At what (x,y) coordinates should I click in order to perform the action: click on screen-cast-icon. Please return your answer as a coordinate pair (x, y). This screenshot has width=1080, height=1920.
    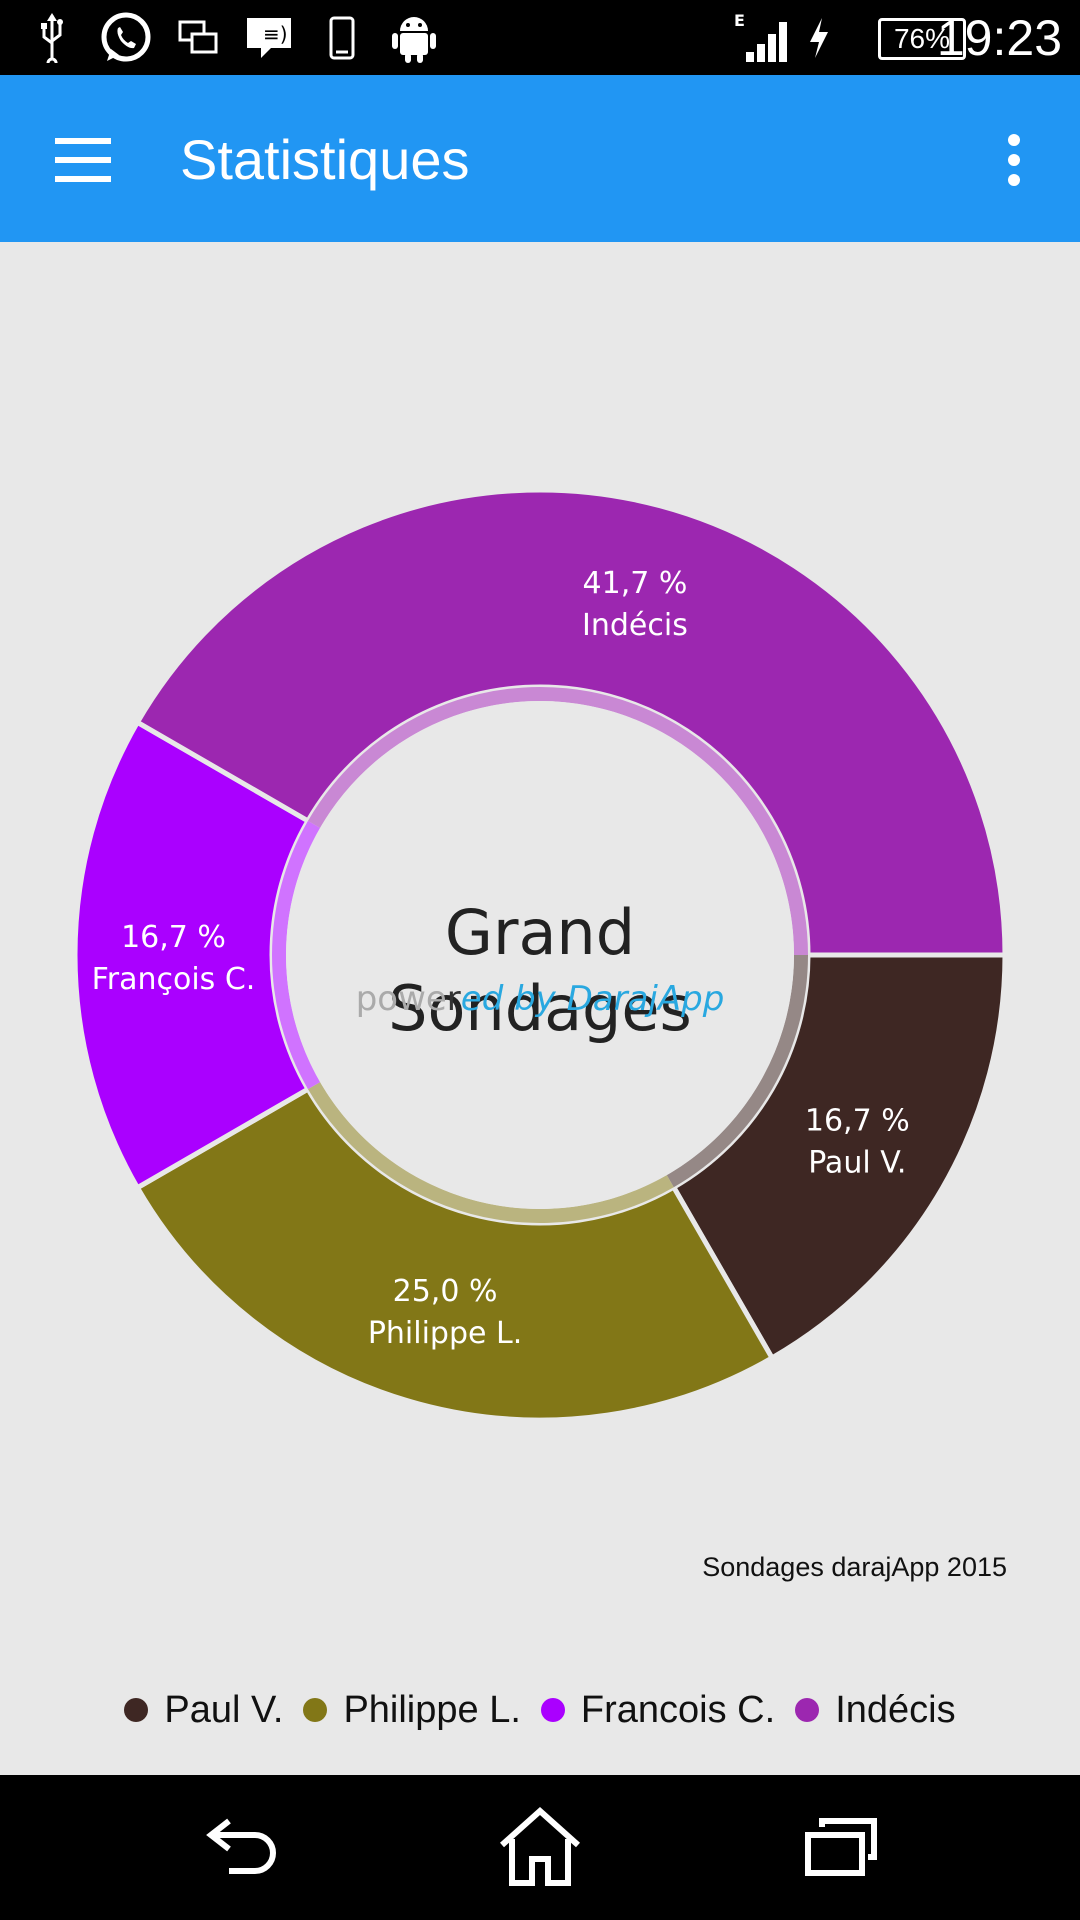
    Looking at the image, I should click on (198, 38).